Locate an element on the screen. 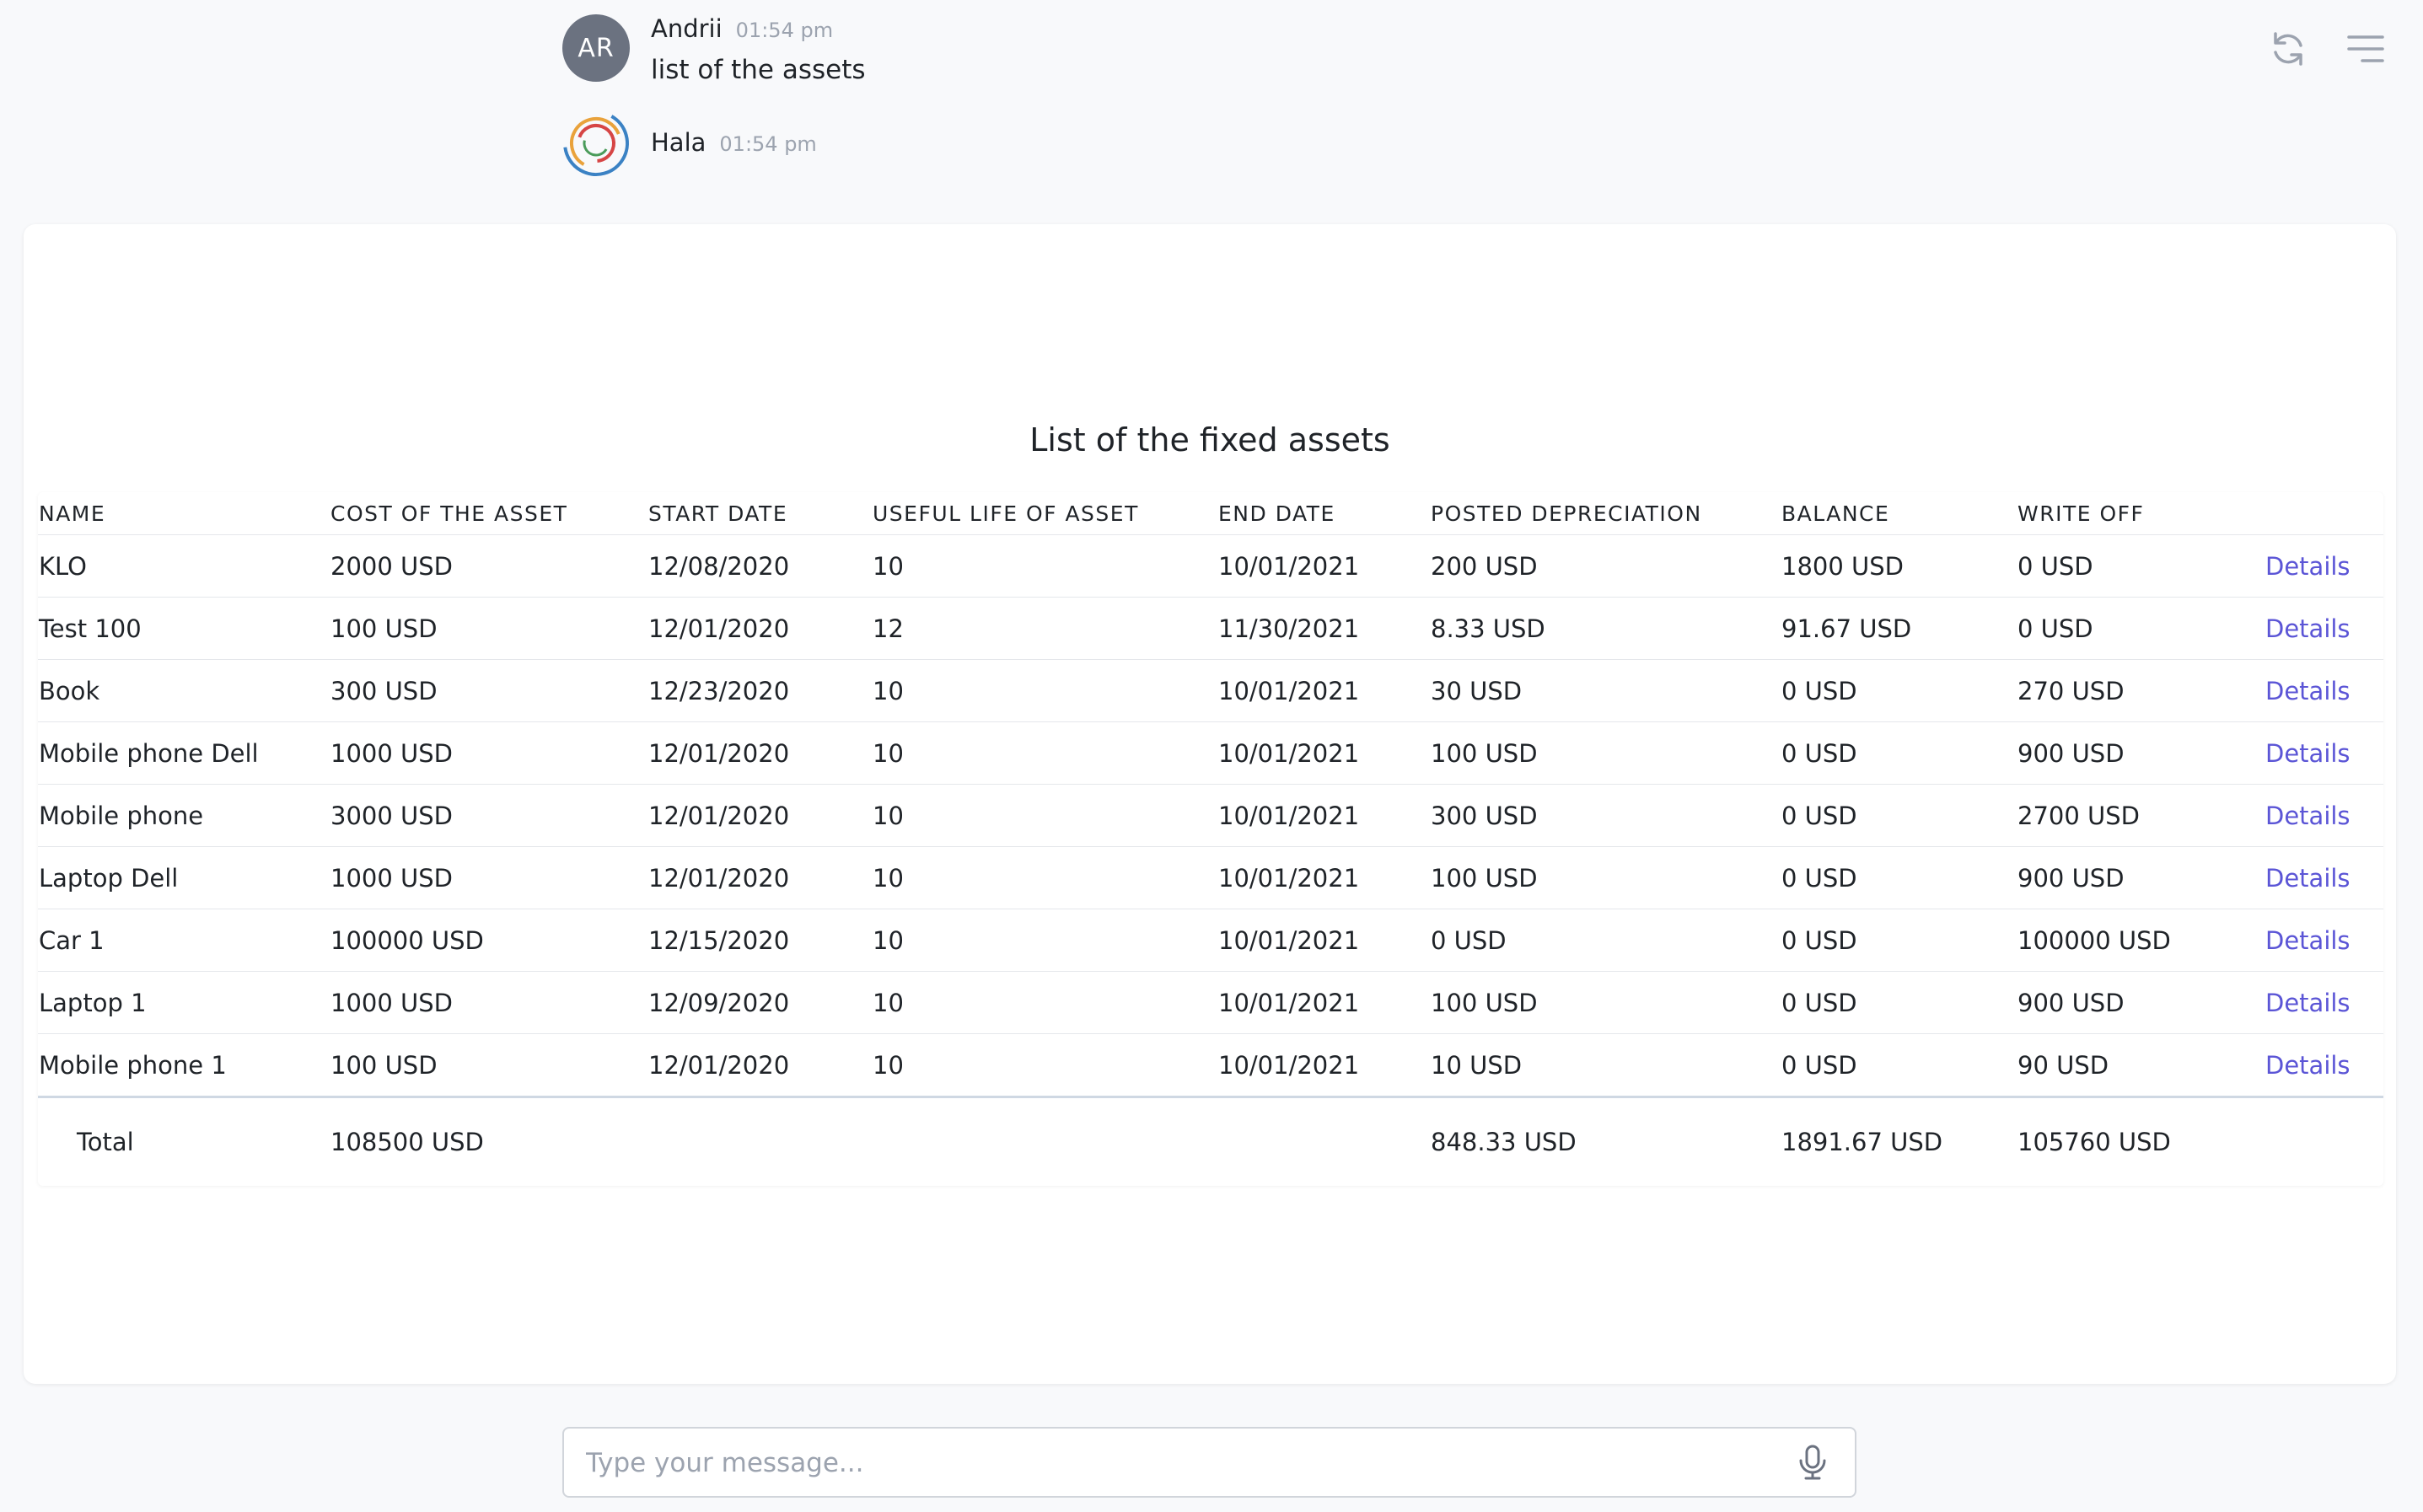  message-input is located at coordinates (1176, 1463).